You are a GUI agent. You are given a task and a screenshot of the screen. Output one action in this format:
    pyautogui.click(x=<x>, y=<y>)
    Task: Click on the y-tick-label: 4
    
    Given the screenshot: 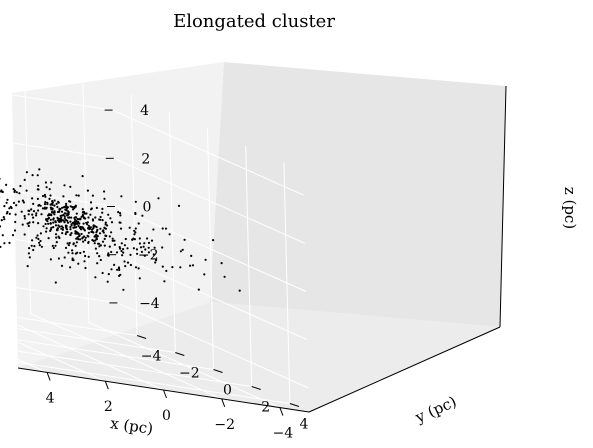 What is the action you would take?
    pyautogui.click(x=303, y=425)
    